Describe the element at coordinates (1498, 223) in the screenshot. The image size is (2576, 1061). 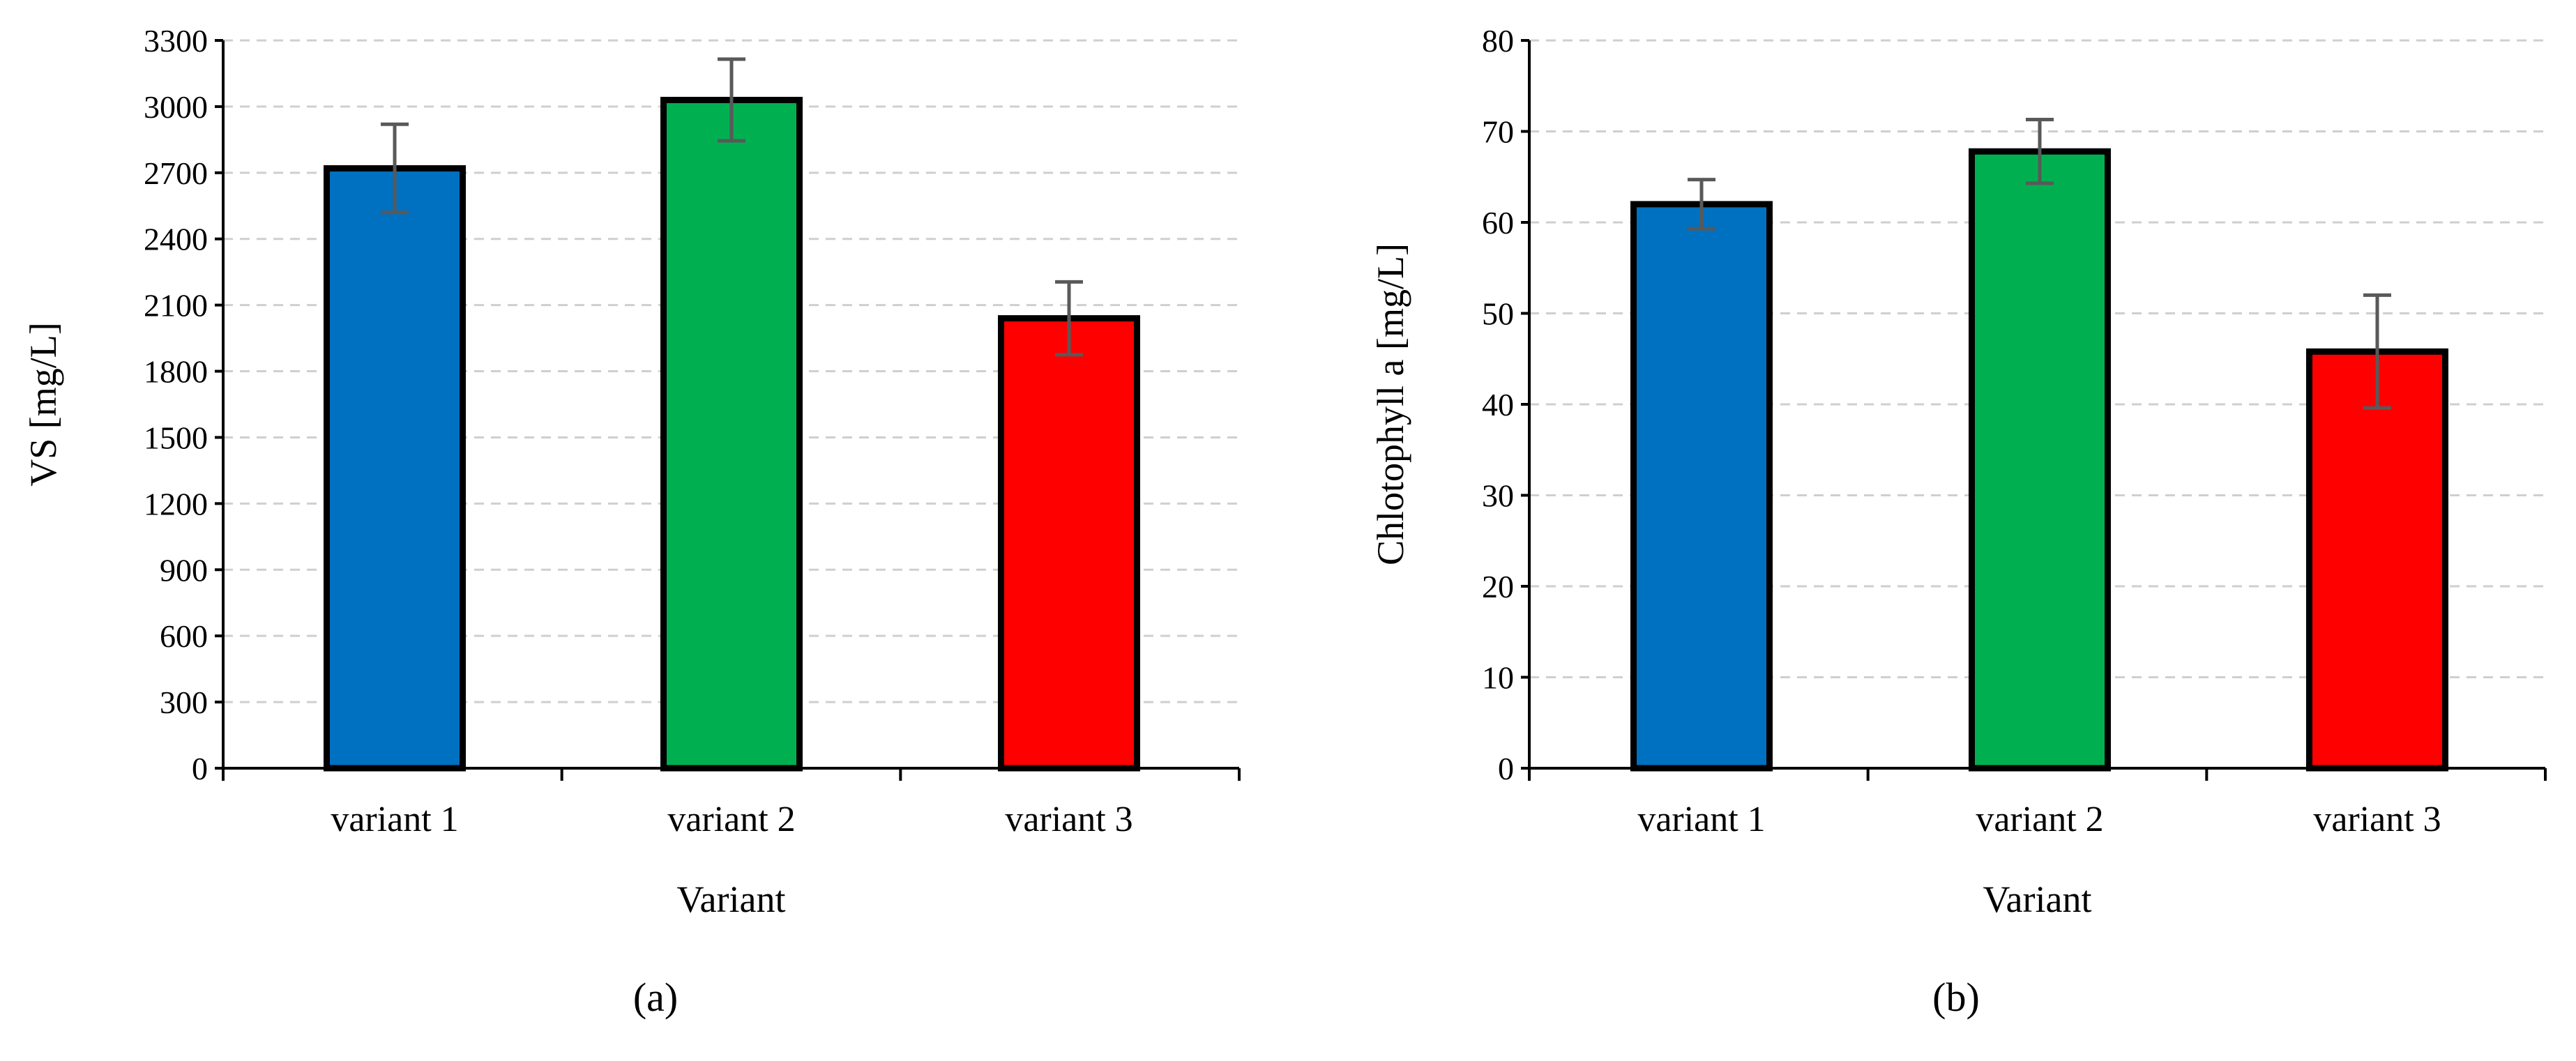
I see `y-tick-label: 60` at that location.